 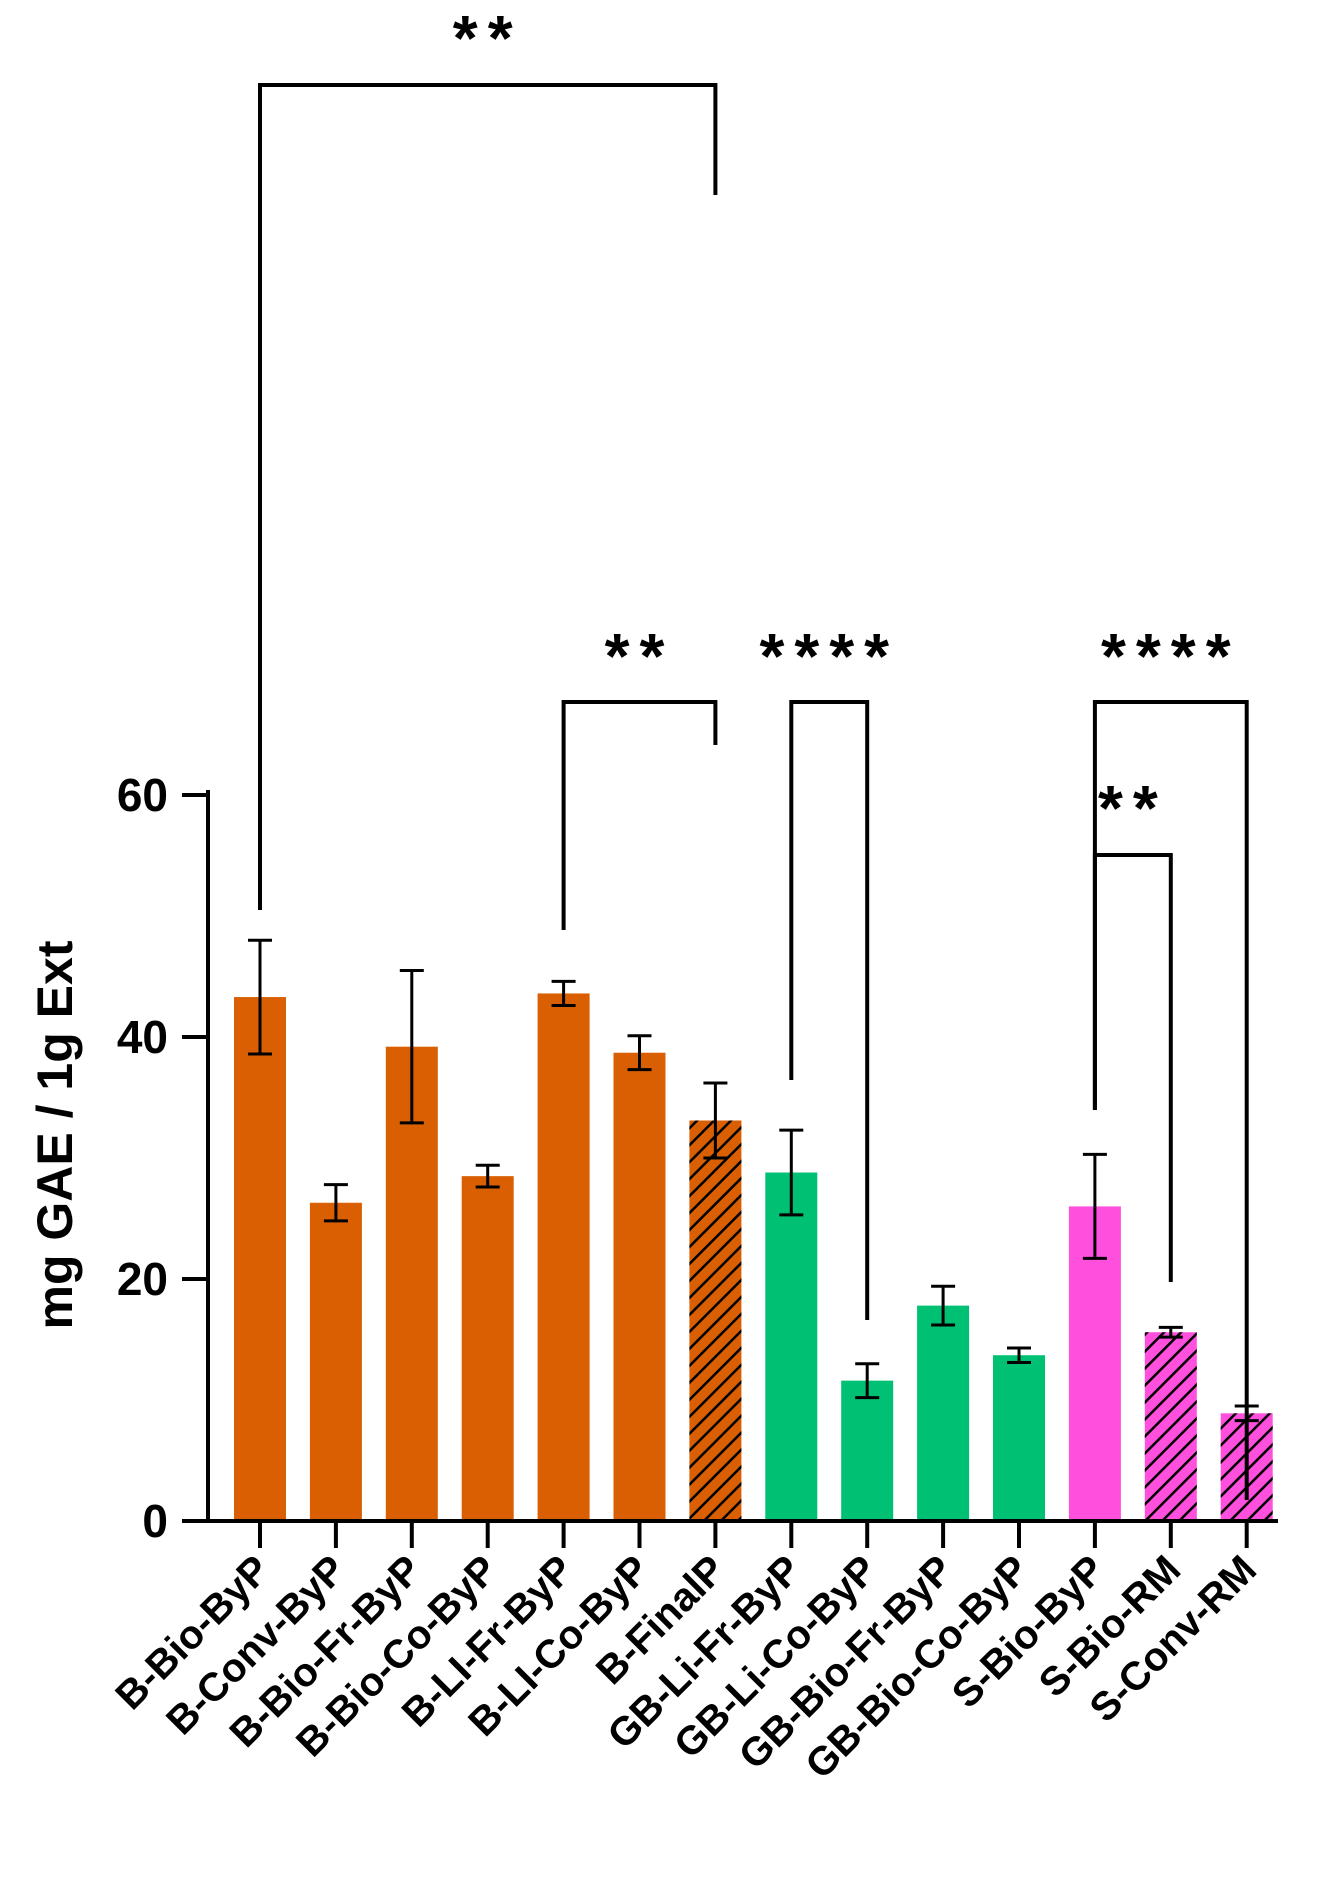 I want to click on significance-label-1: **, so click(x=640, y=656).